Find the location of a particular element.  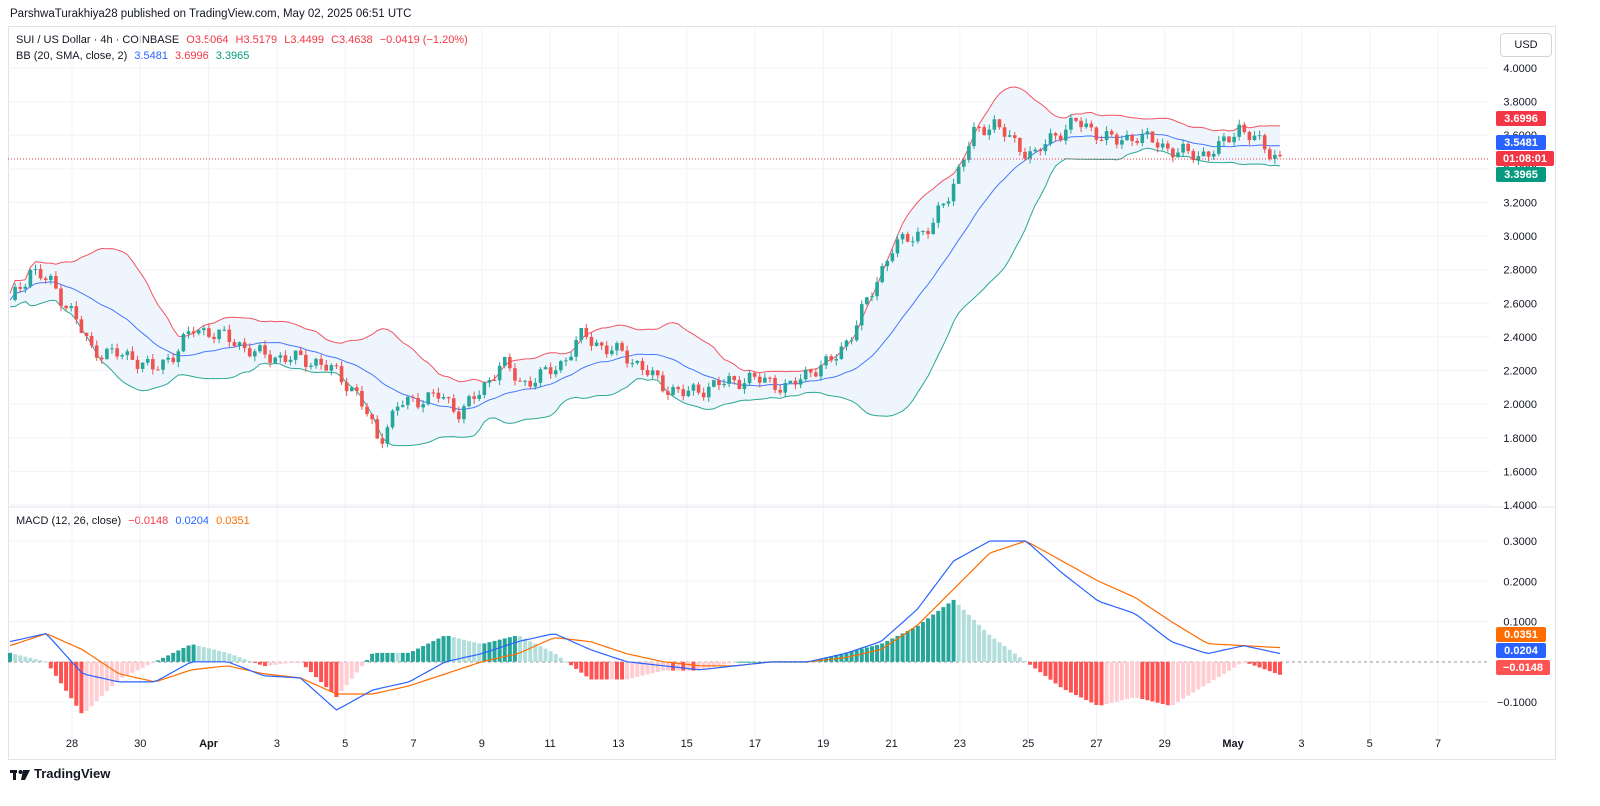

symbol-title: SUI / US Dollar · 4h · COINBASE is located at coordinates (98, 40).